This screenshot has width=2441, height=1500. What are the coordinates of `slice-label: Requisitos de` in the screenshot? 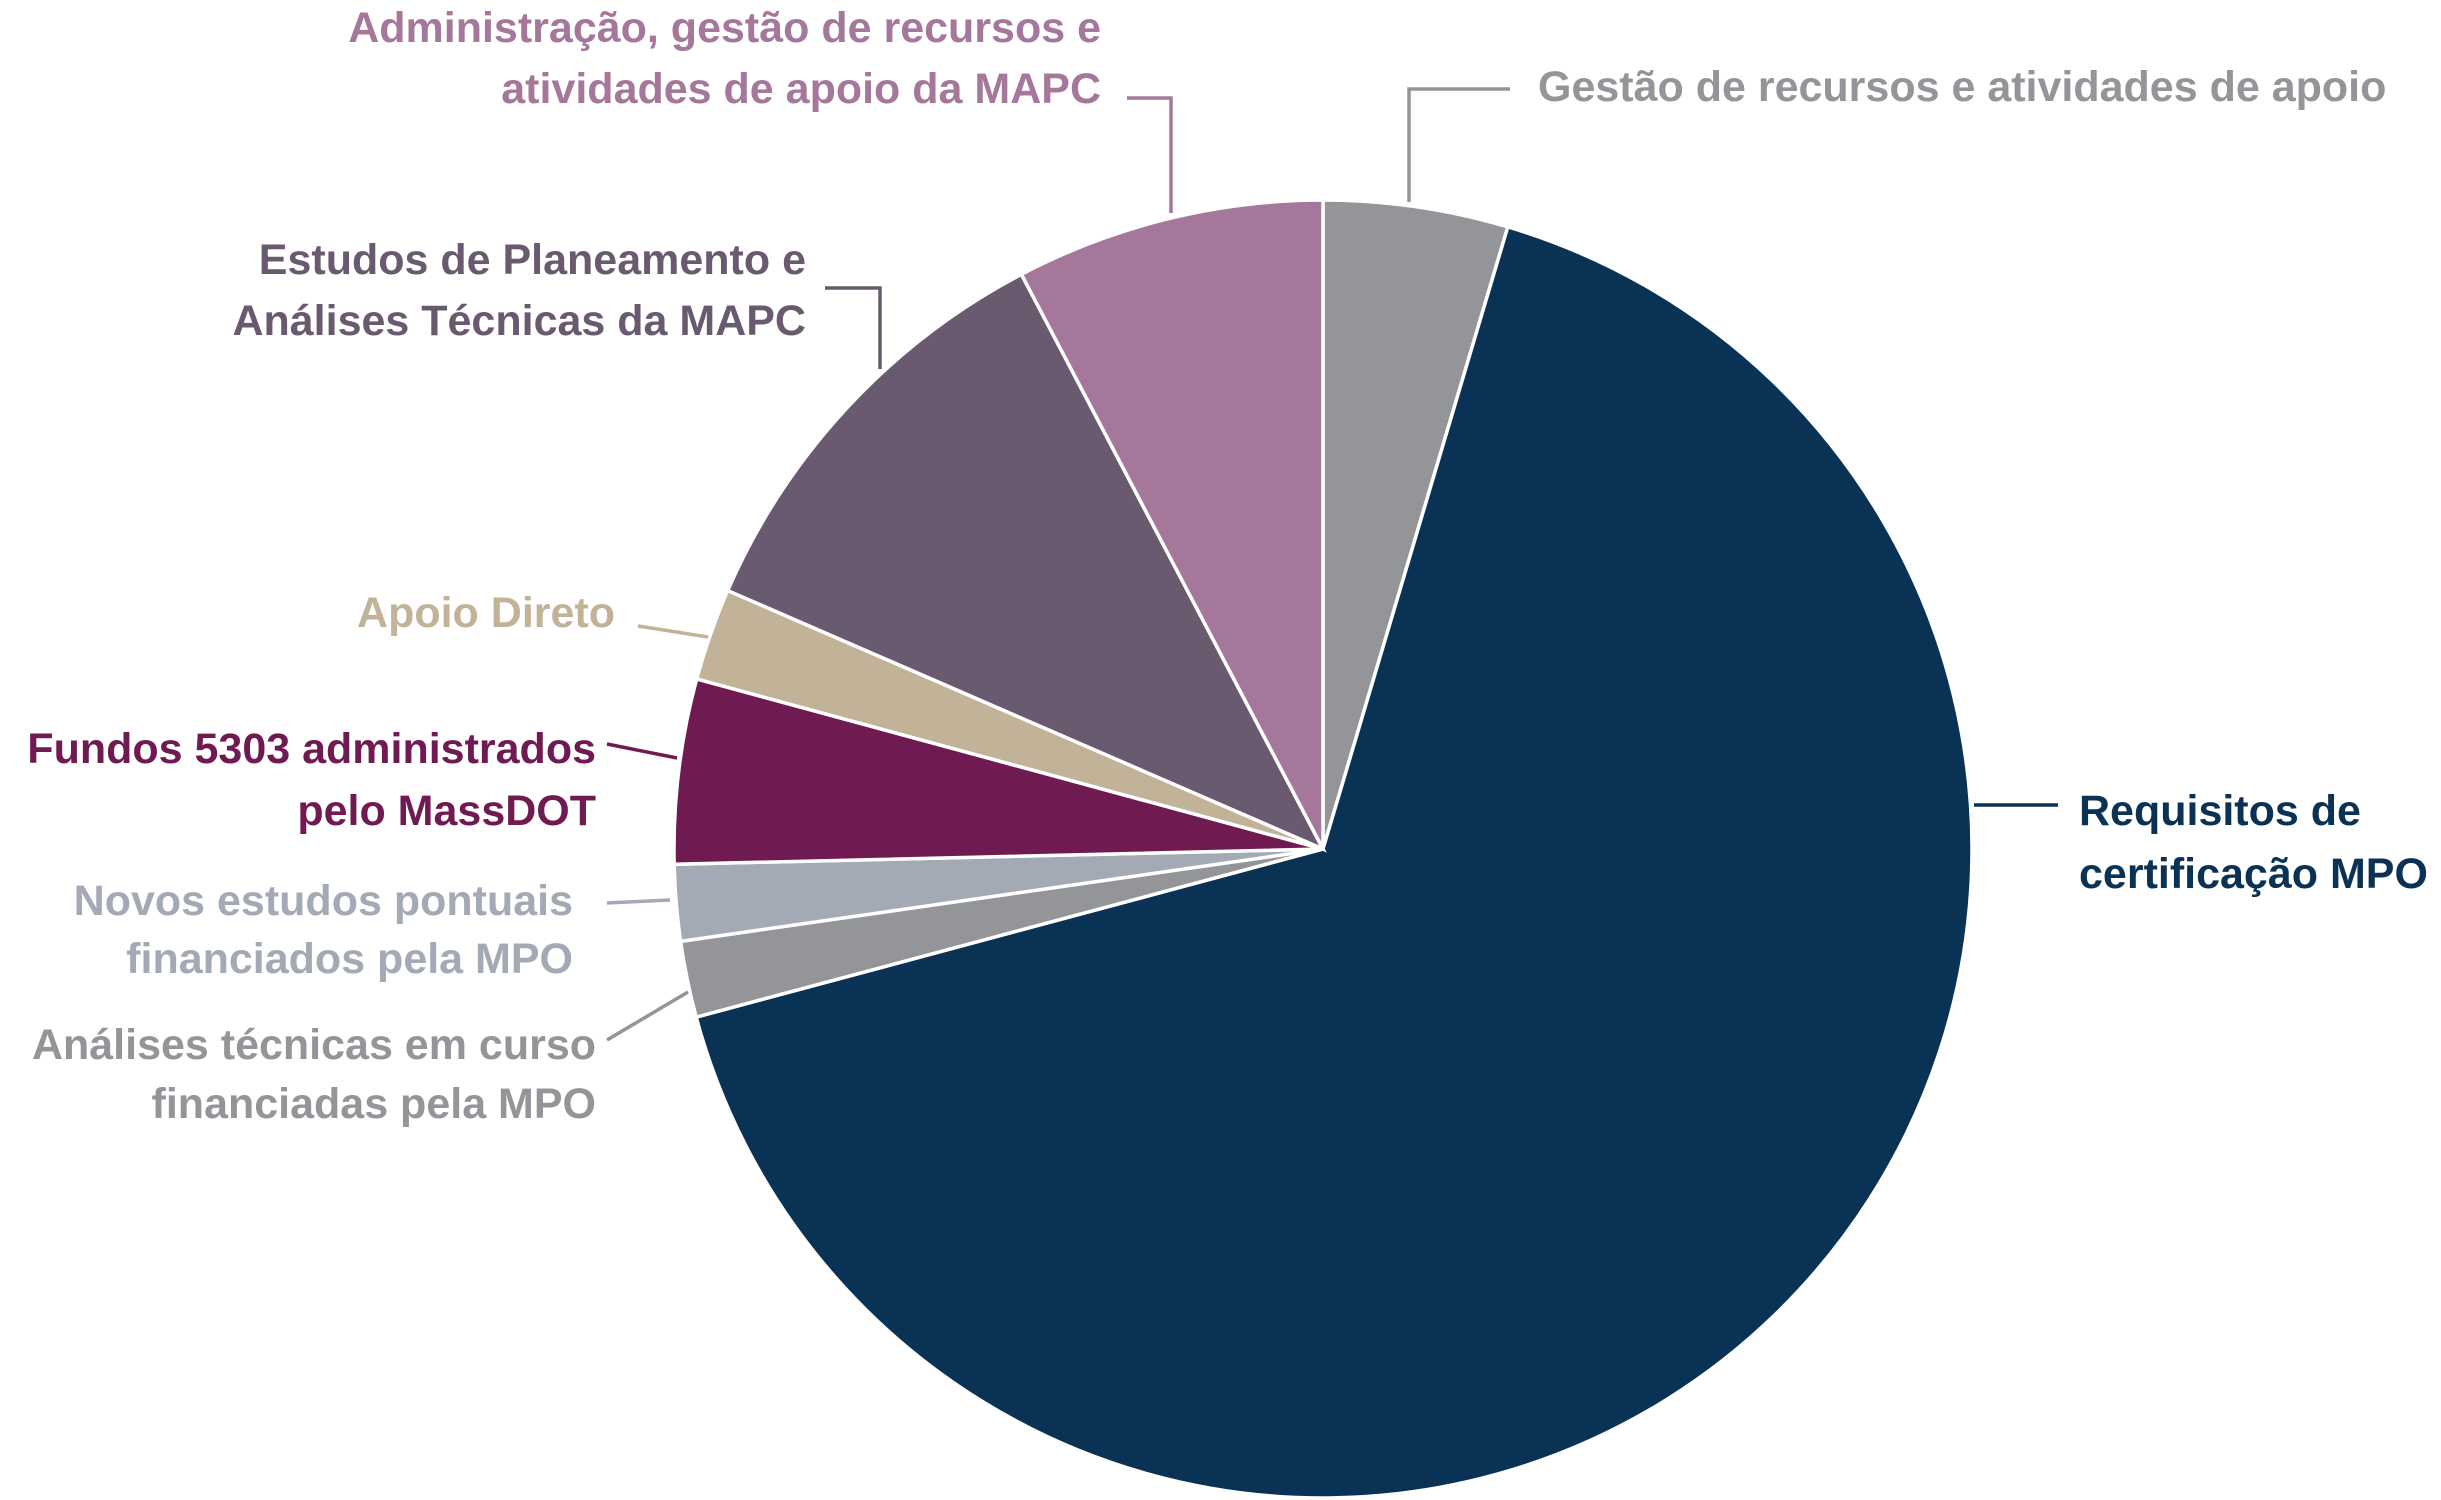 It's located at (2220, 811).